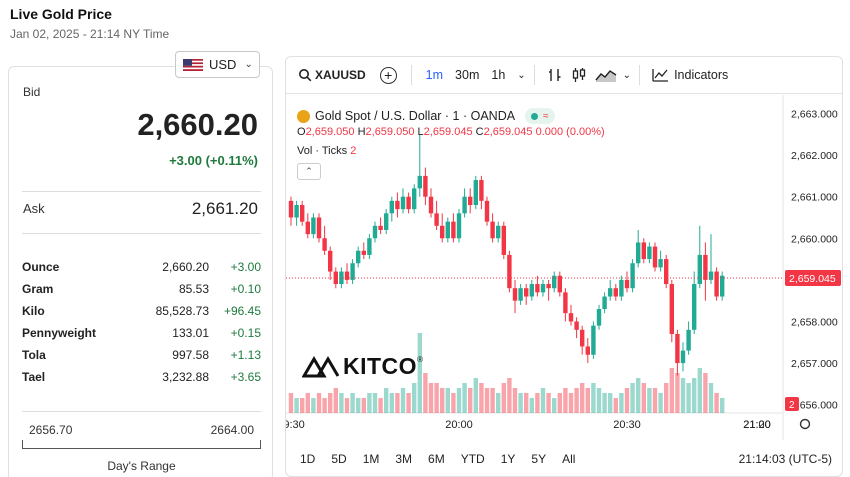 The image size is (850, 477). I want to click on x-tick-label: 20:30, so click(627, 425).